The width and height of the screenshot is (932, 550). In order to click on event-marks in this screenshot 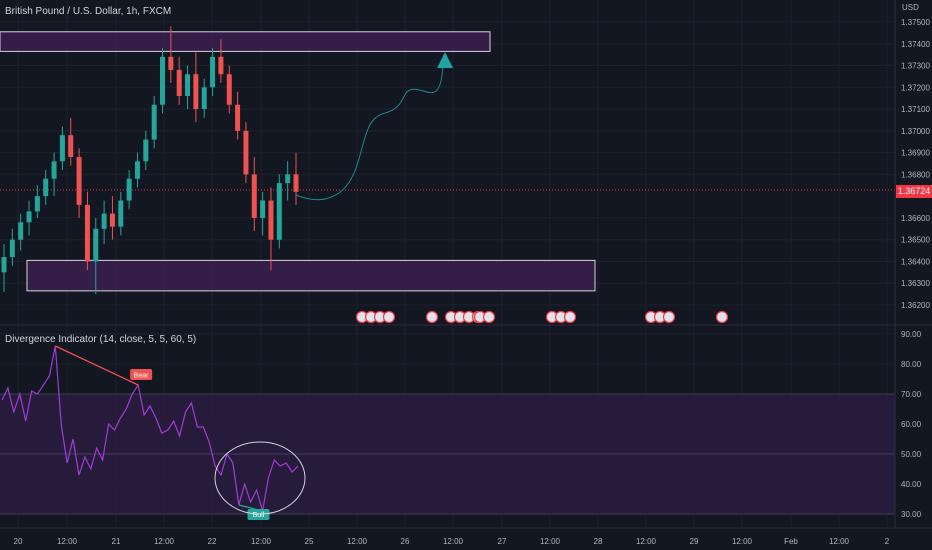, I will do `click(542, 317)`.